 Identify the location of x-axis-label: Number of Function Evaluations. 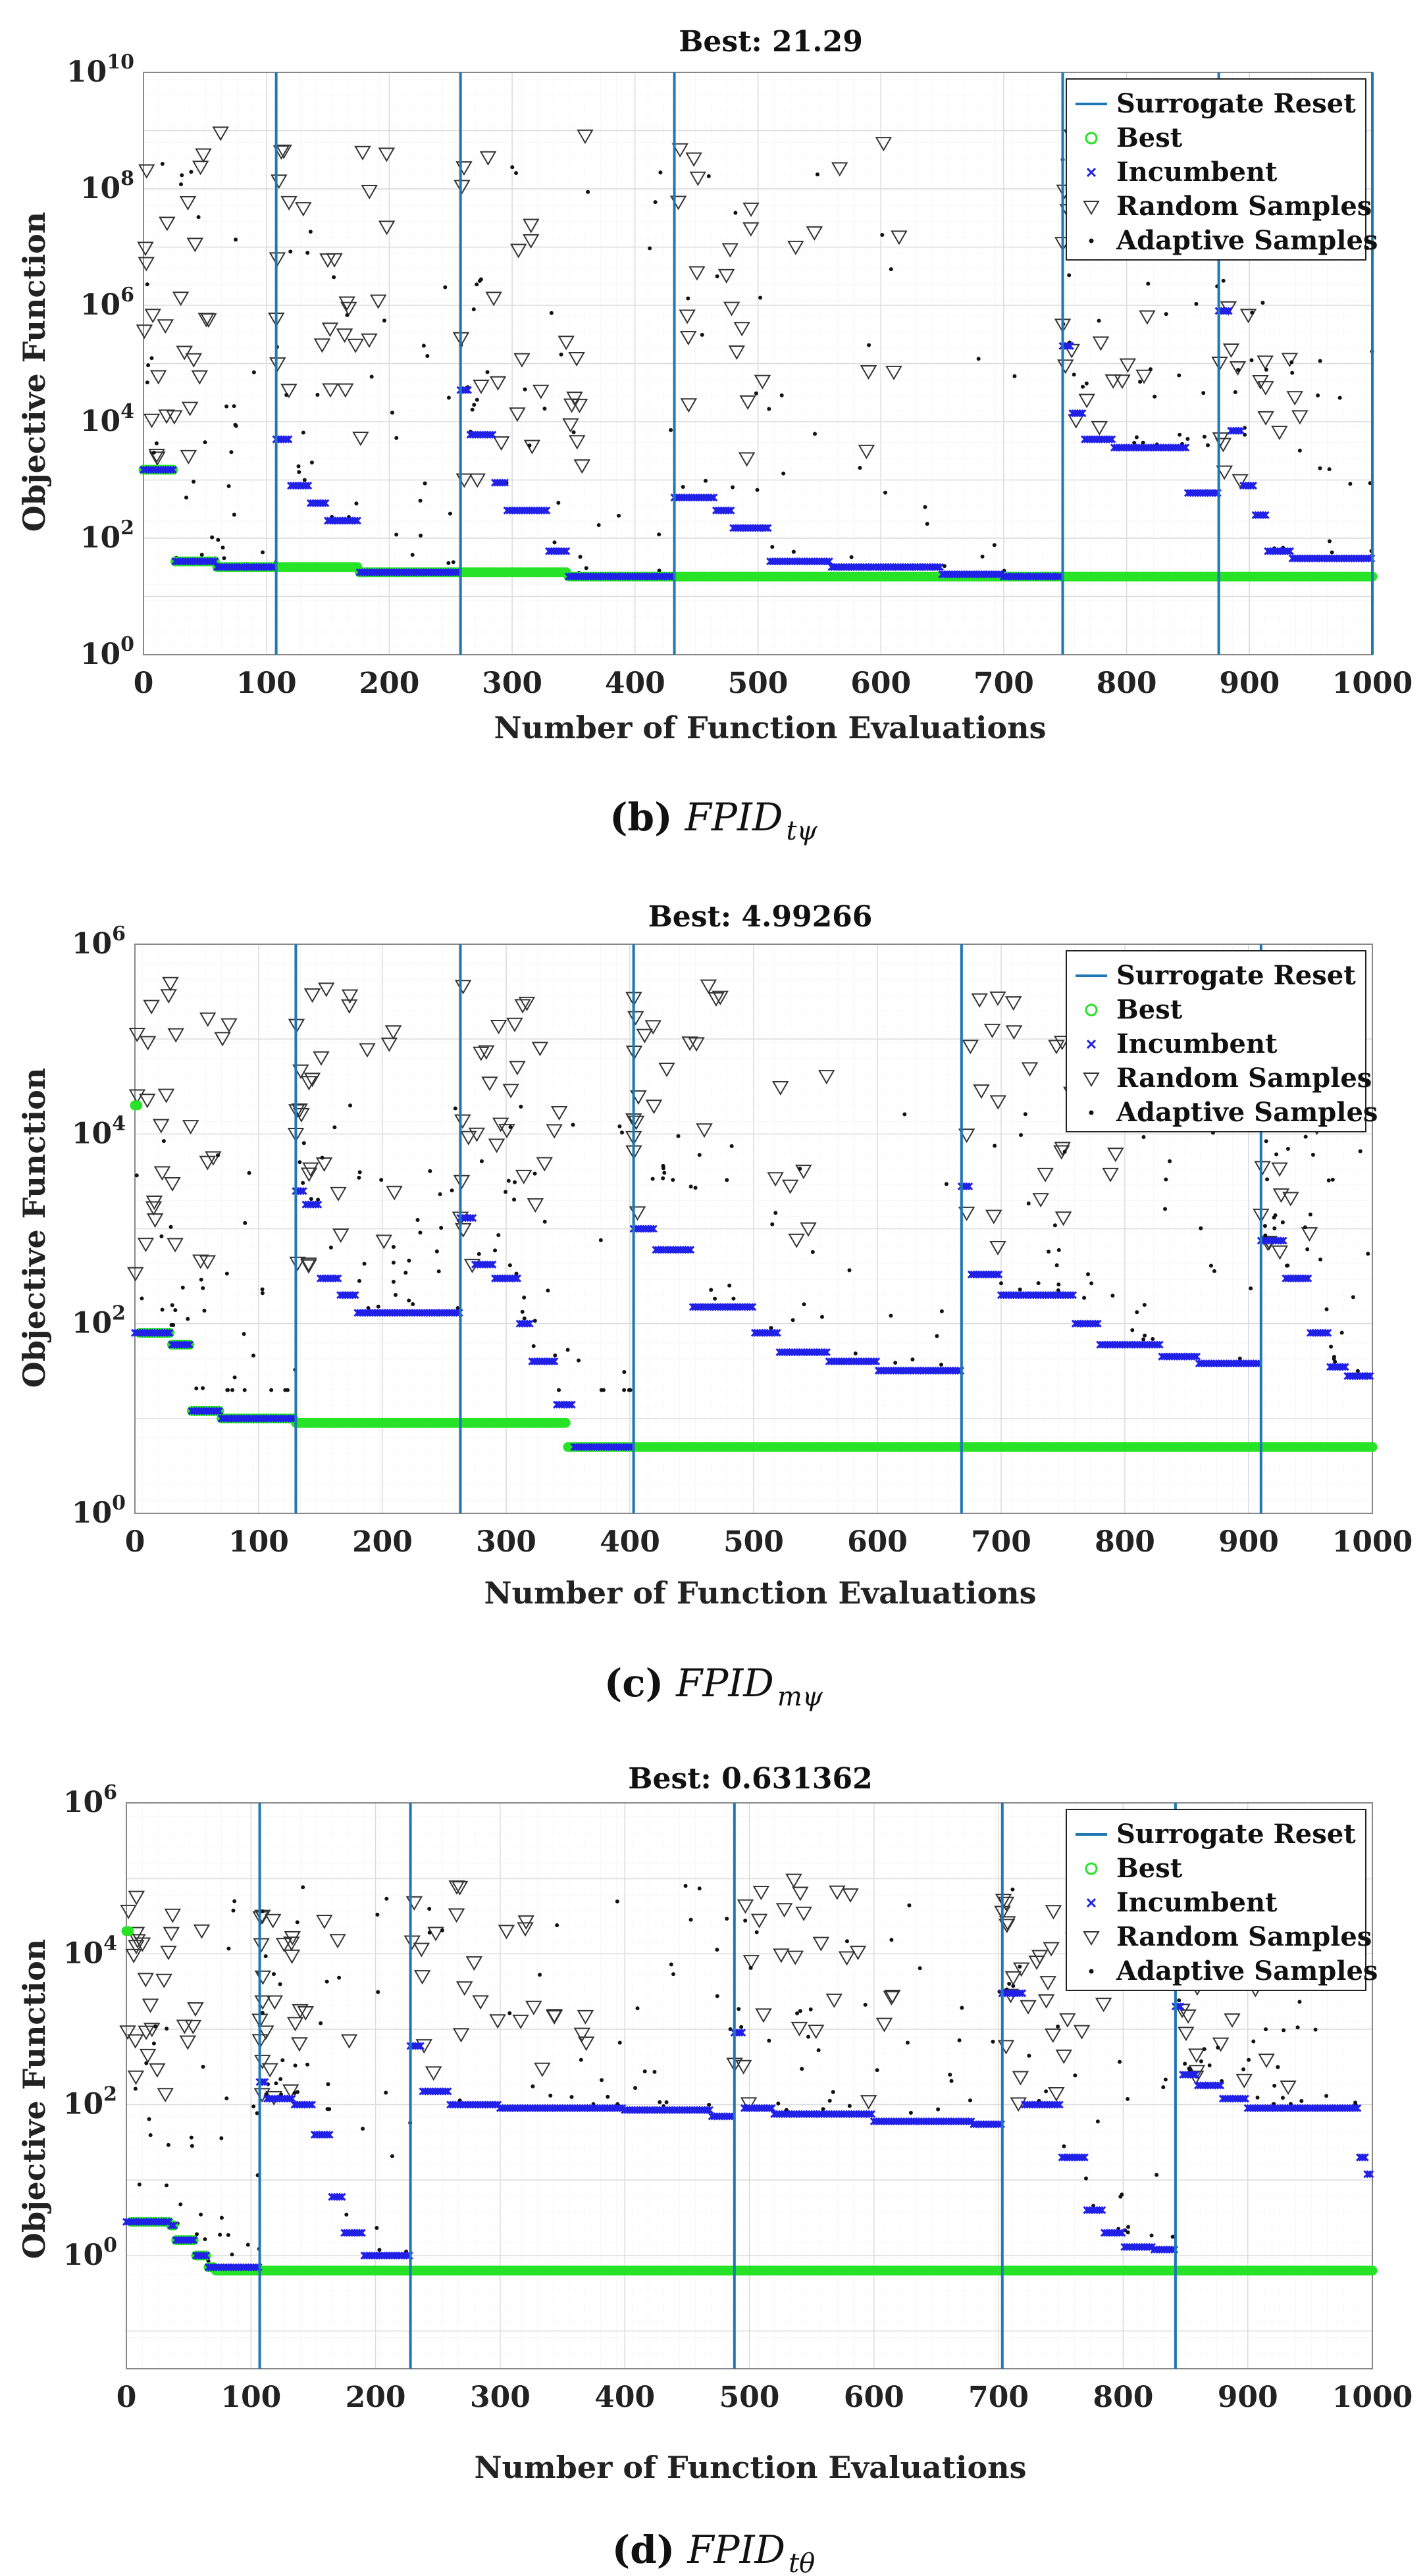
(770, 727).